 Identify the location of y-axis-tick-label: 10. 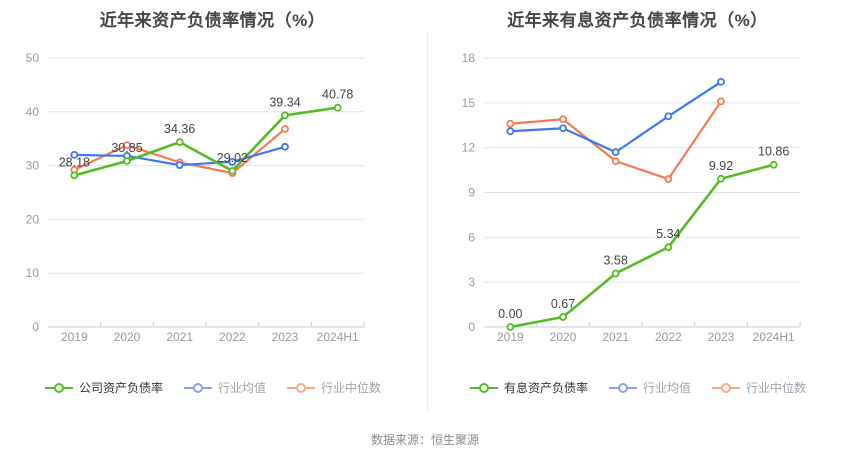
(33, 273).